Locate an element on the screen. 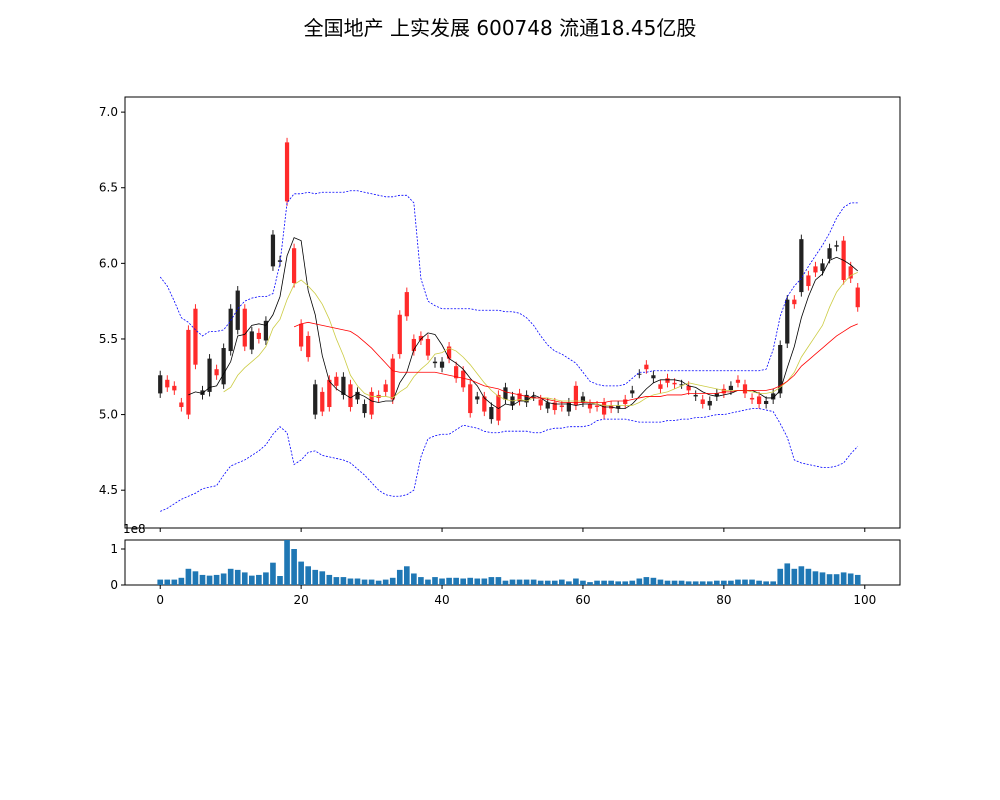  price-y-tick-label: 5.5 is located at coordinates (108, 339).